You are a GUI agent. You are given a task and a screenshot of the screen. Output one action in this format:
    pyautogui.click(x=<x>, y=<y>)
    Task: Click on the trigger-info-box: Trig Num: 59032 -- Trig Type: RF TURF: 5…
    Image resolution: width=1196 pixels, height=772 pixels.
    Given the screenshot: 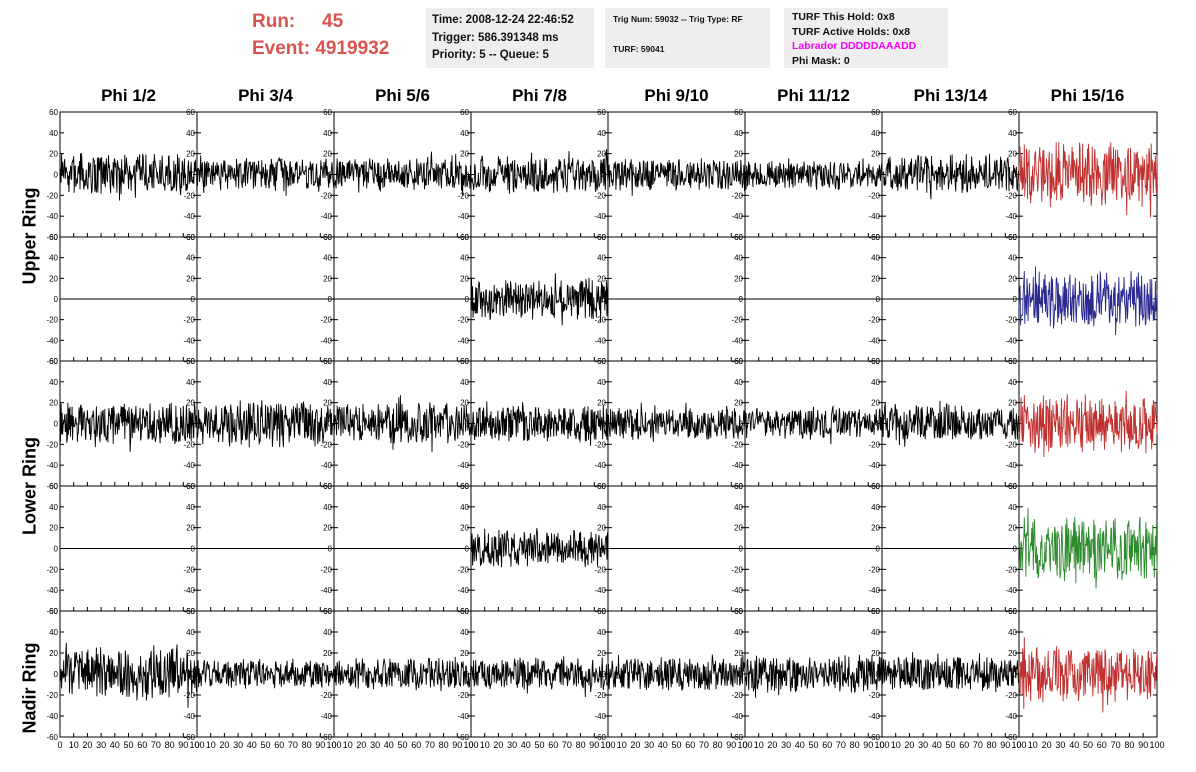 What is the action you would take?
    pyautogui.click(x=687, y=38)
    